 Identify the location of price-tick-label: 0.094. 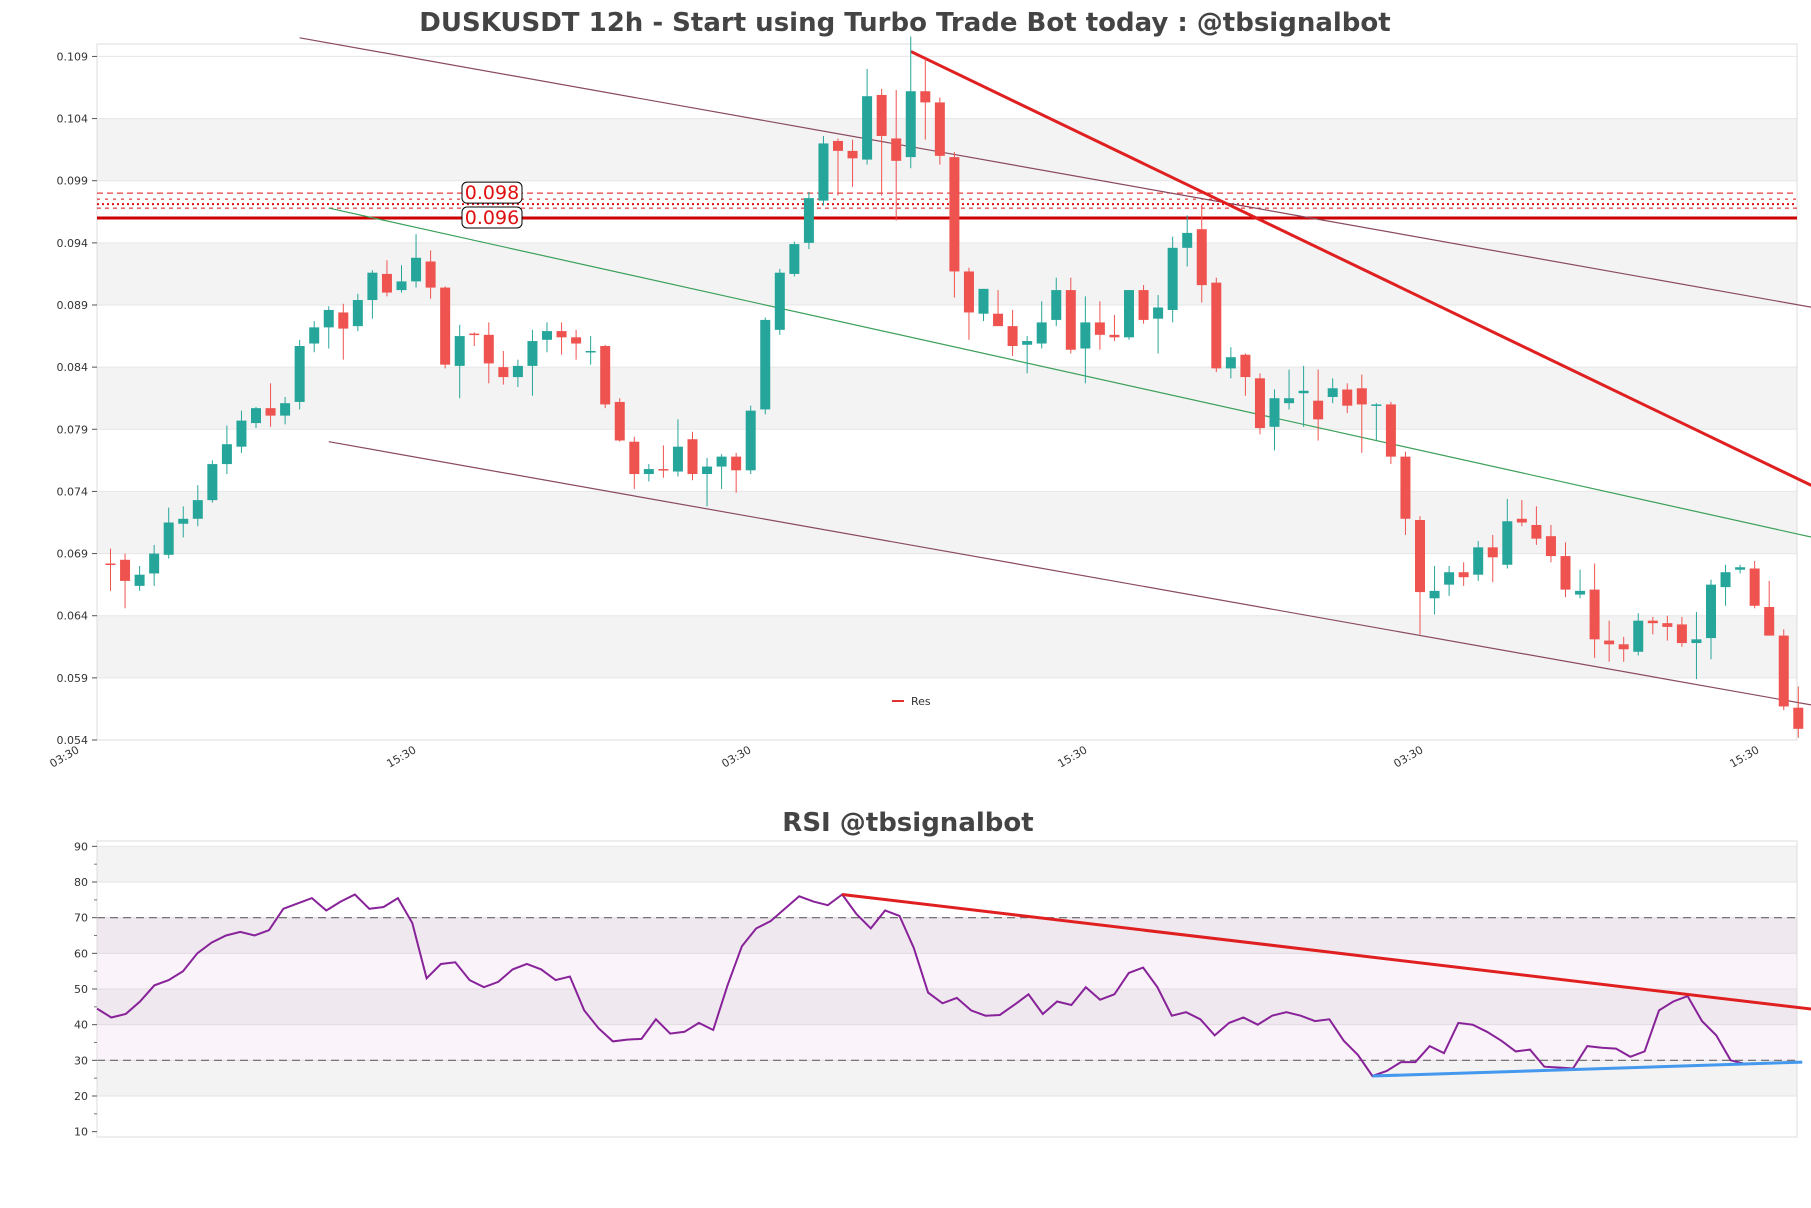
(73, 243).